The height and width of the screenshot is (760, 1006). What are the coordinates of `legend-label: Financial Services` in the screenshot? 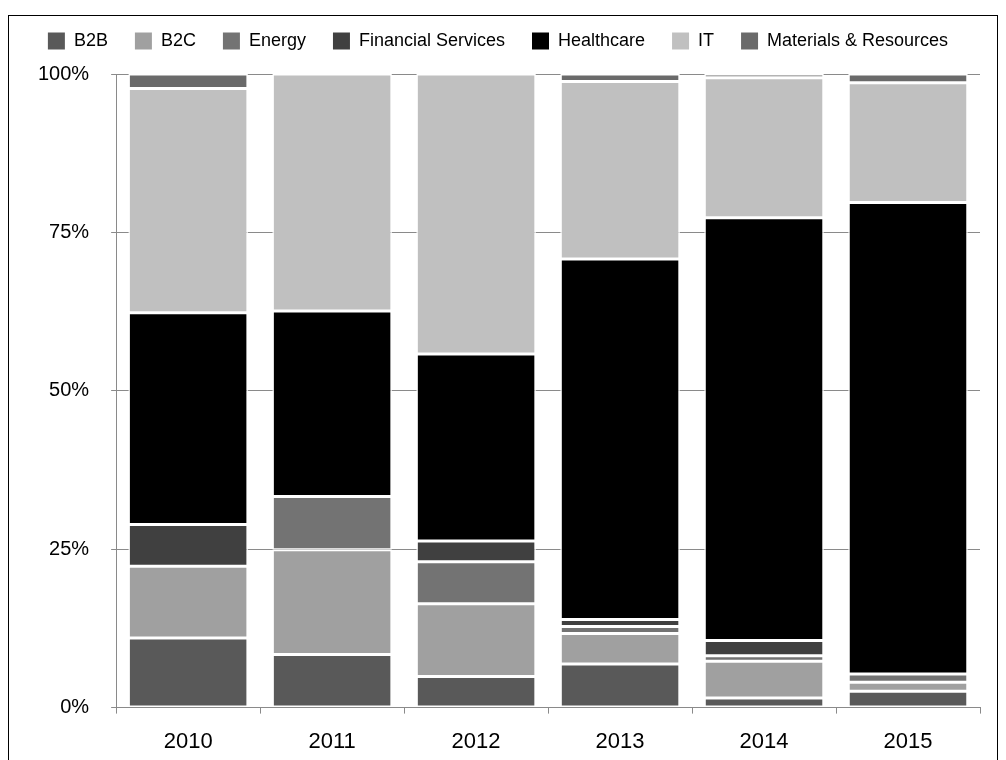 It's located at (432, 39).